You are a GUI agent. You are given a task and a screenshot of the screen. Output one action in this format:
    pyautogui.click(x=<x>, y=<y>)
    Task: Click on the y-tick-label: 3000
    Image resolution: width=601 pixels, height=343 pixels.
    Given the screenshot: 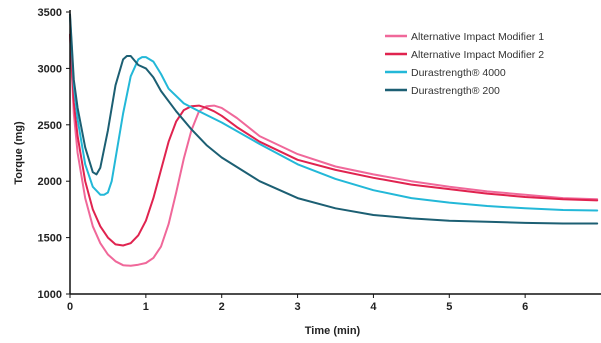 What is the action you would take?
    pyautogui.click(x=50, y=69)
    